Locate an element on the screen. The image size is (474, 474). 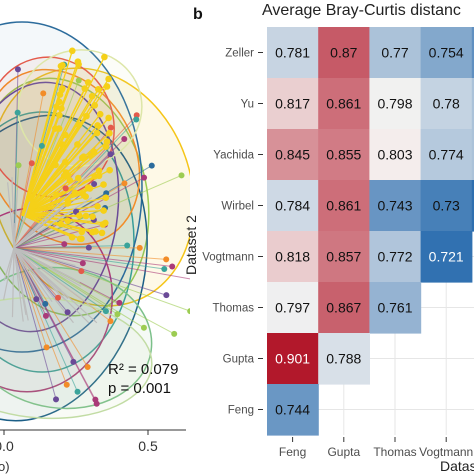
p-value-annotation: p = 0.001 is located at coordinates (139, 388).